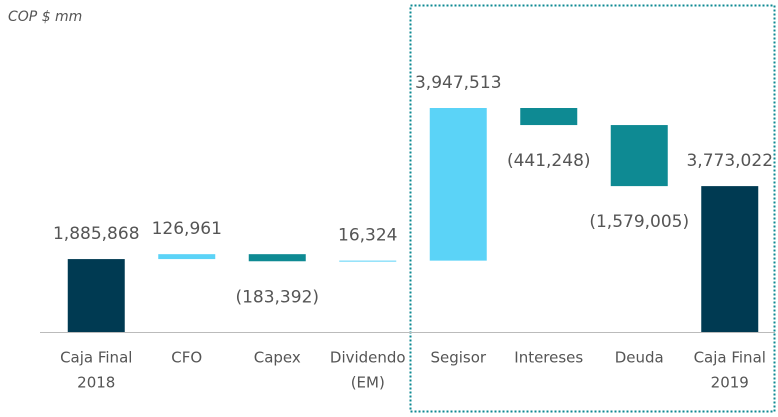 The height and width of the screenshot is (417, 778). Describe the element at coordinates (368, 358) in the screenshot. I see `x-tick-label: Dividendo` at that location.